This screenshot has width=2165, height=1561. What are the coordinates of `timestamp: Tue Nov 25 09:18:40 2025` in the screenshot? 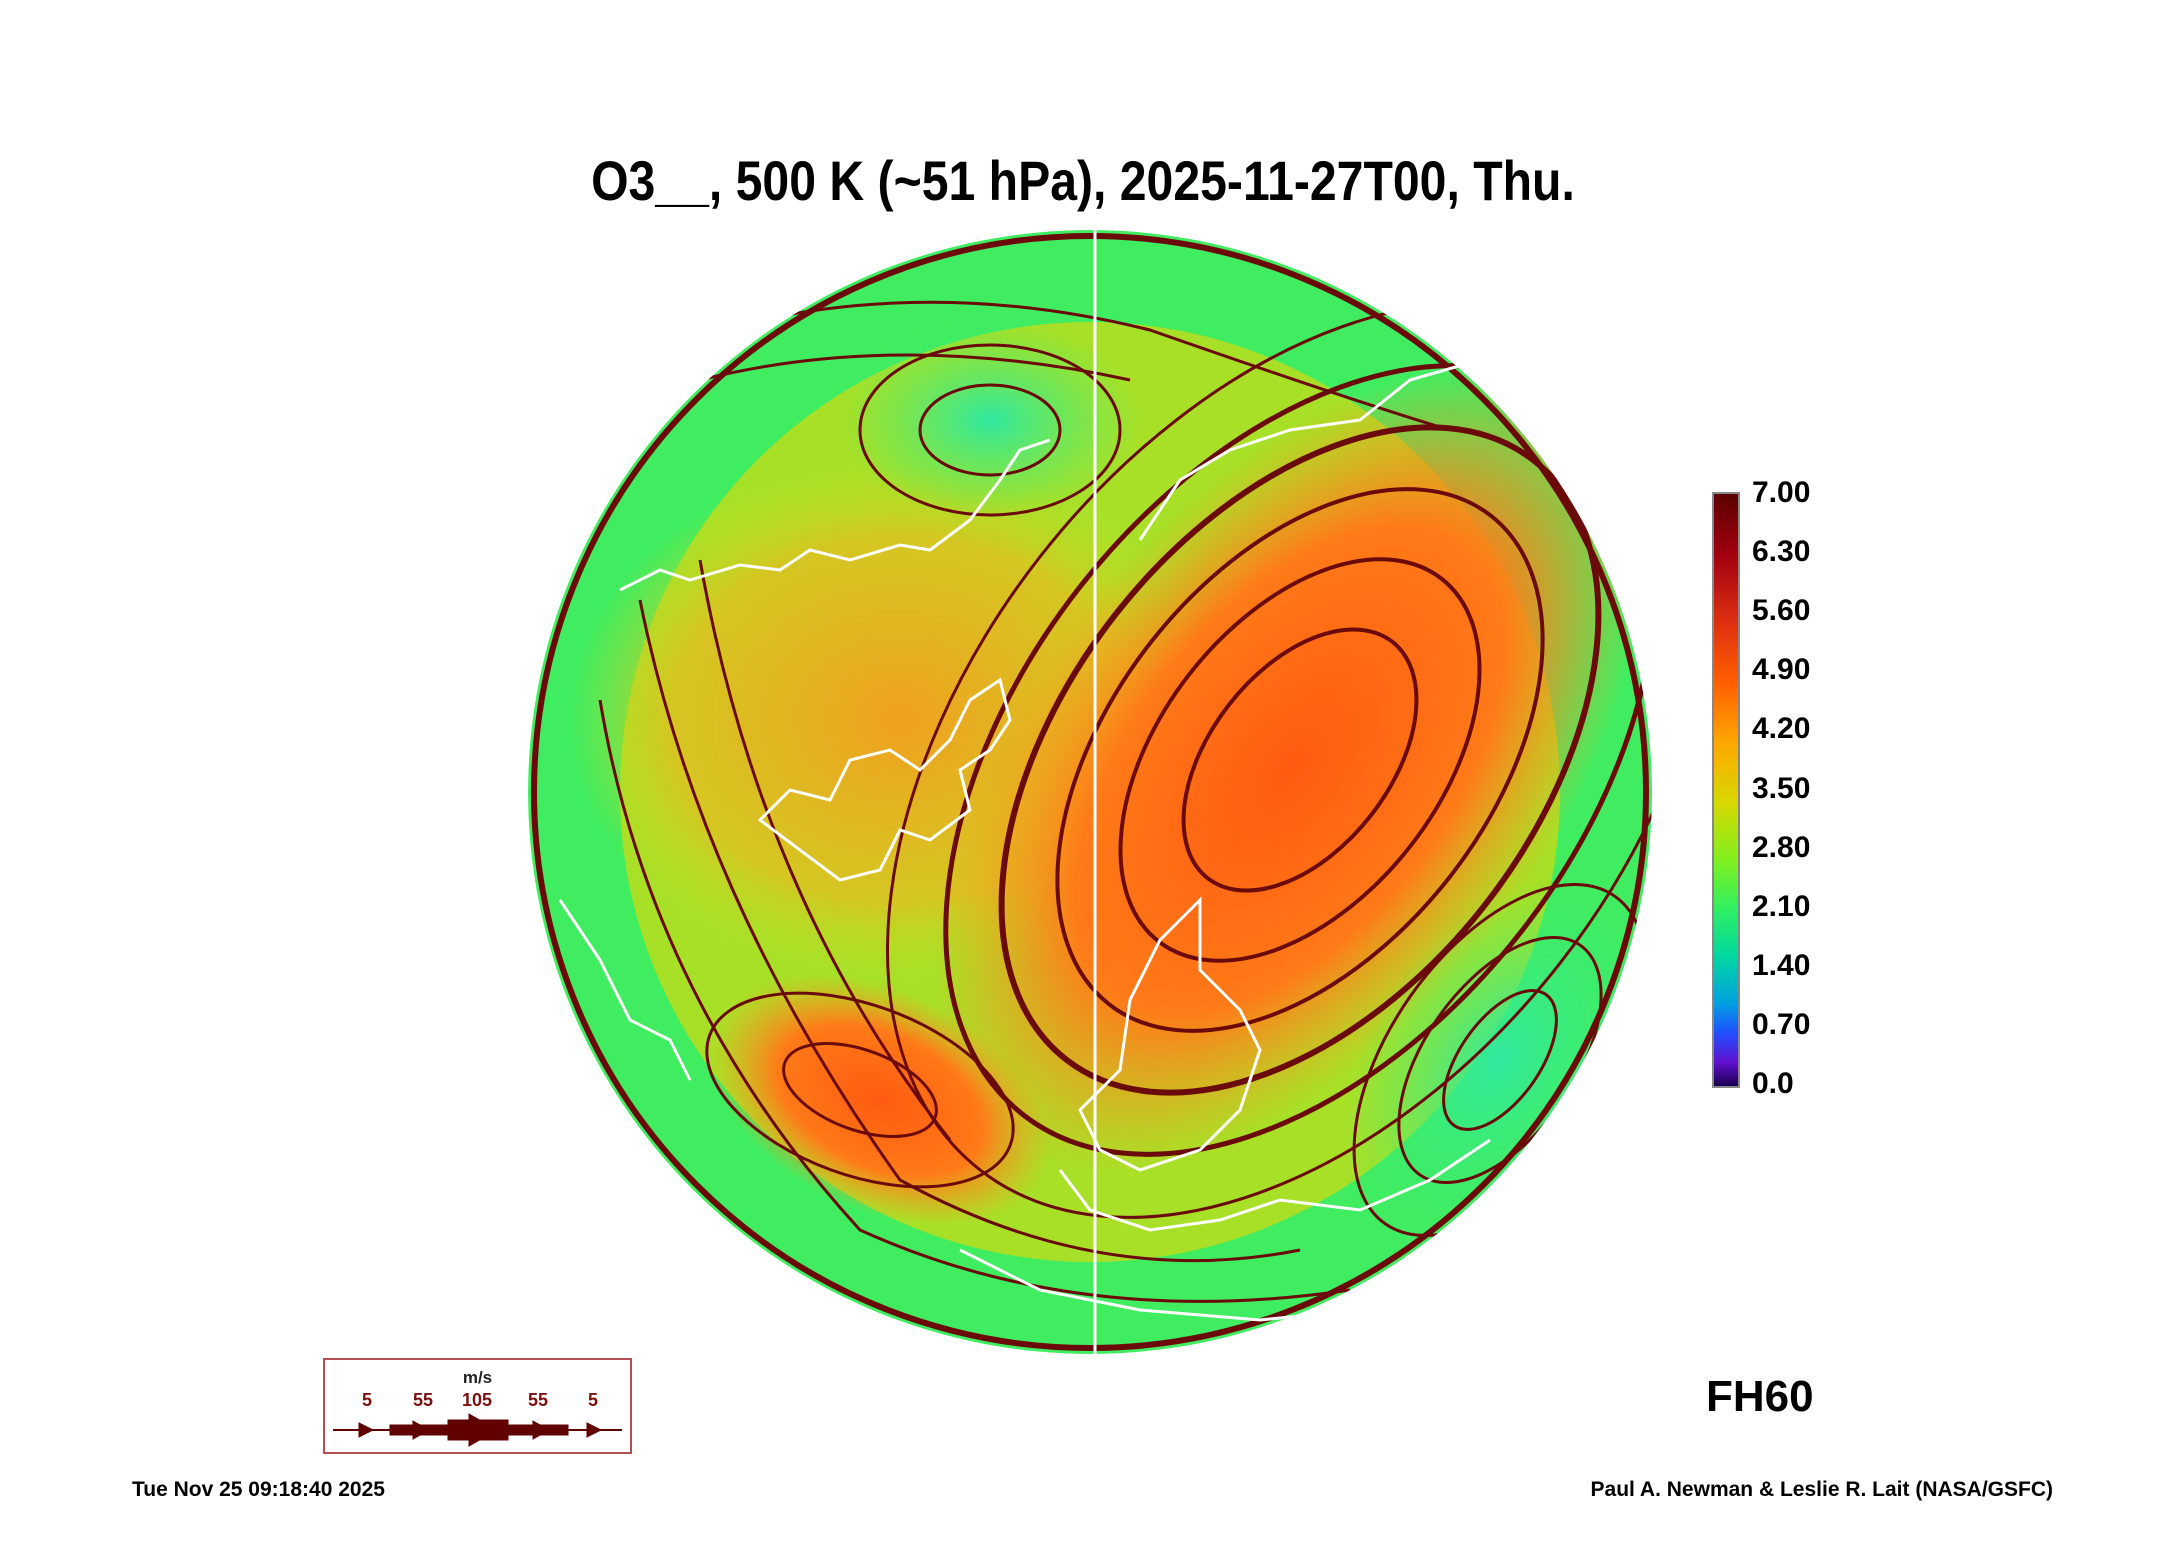 It's located at (258, 1489).